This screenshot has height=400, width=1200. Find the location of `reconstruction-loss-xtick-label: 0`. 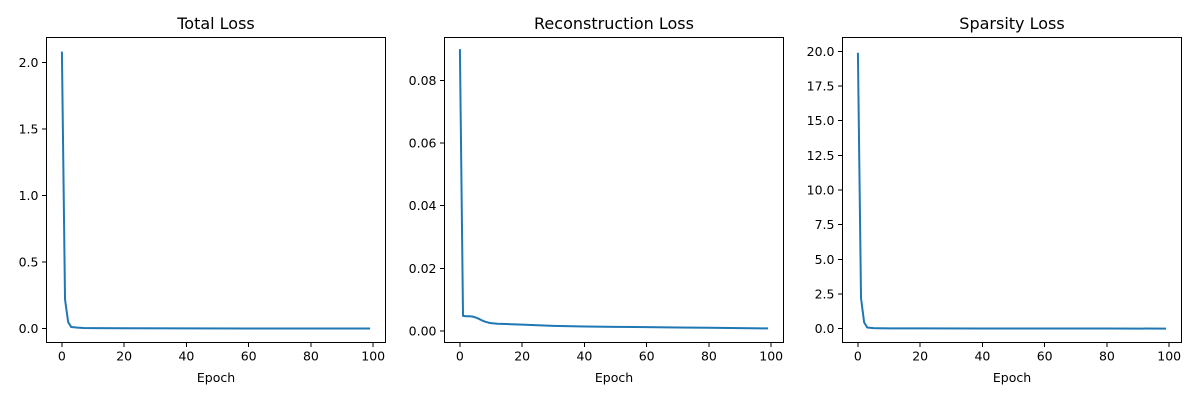

reconstruction-loss-xtick-label: 0 is located at coordinates (460, 356).